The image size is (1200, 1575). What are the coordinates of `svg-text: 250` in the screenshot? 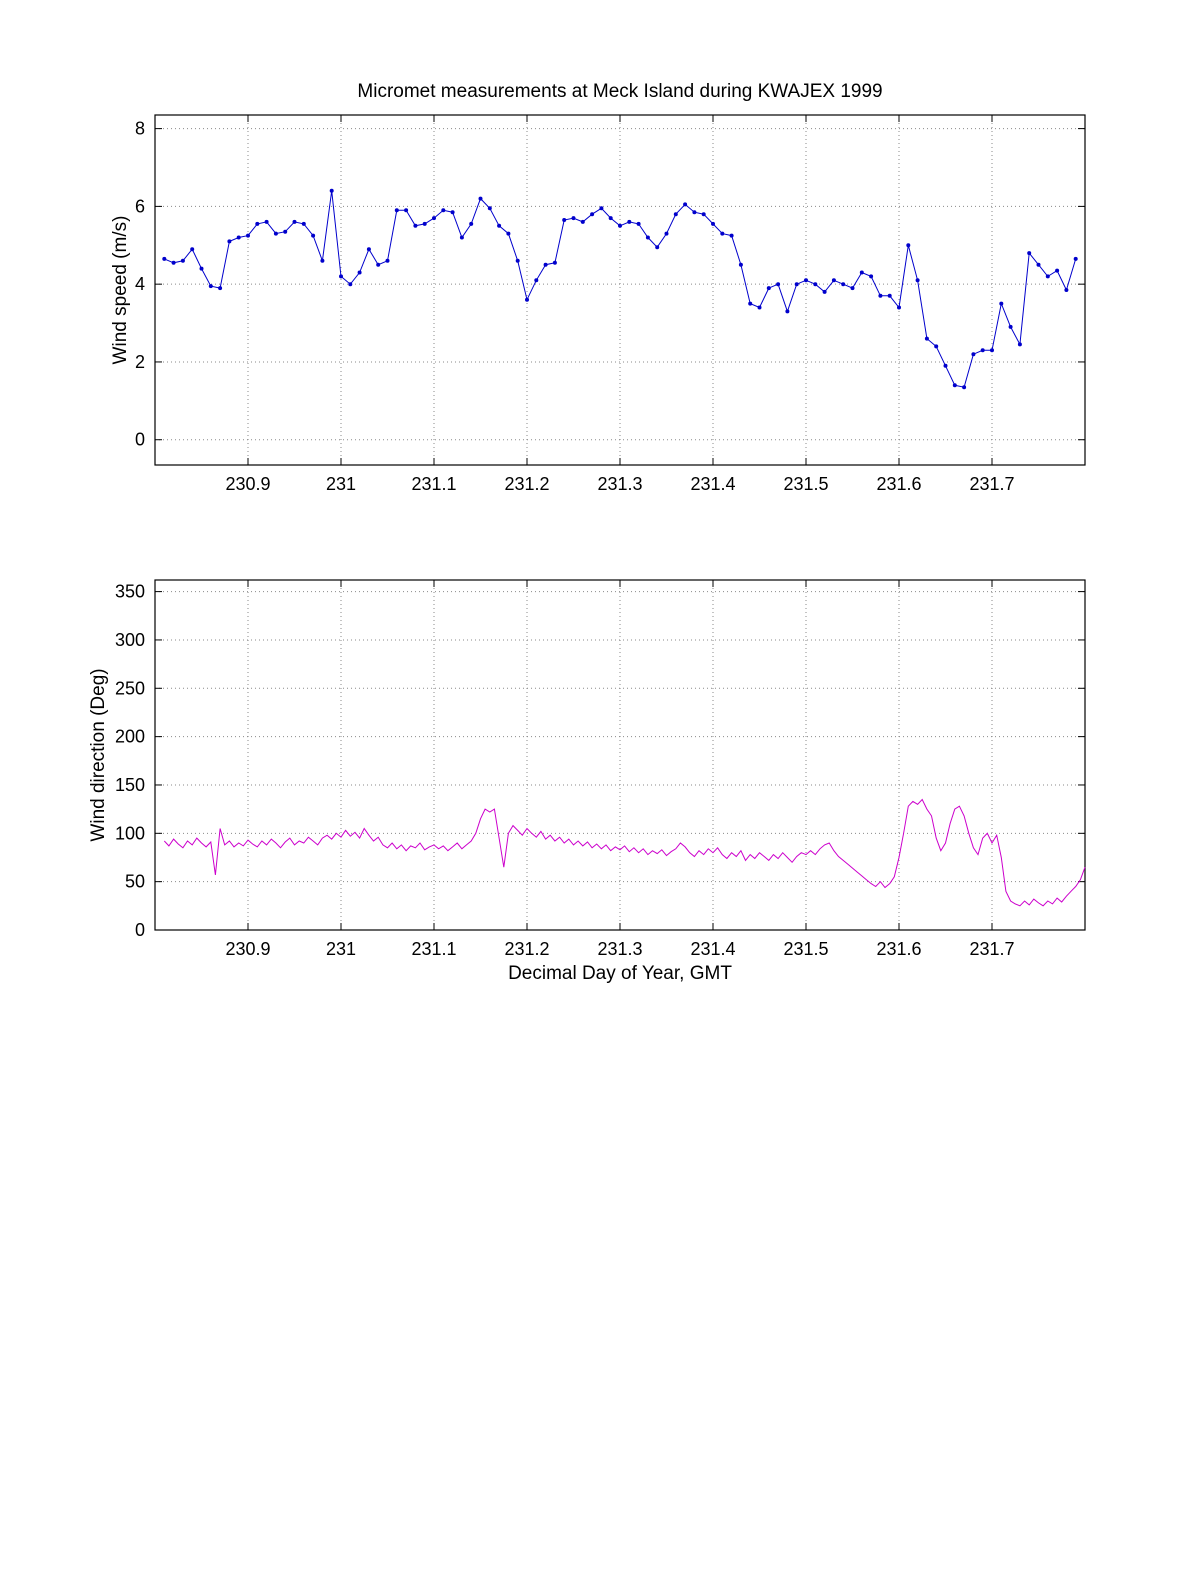 It's located at (130, 688).